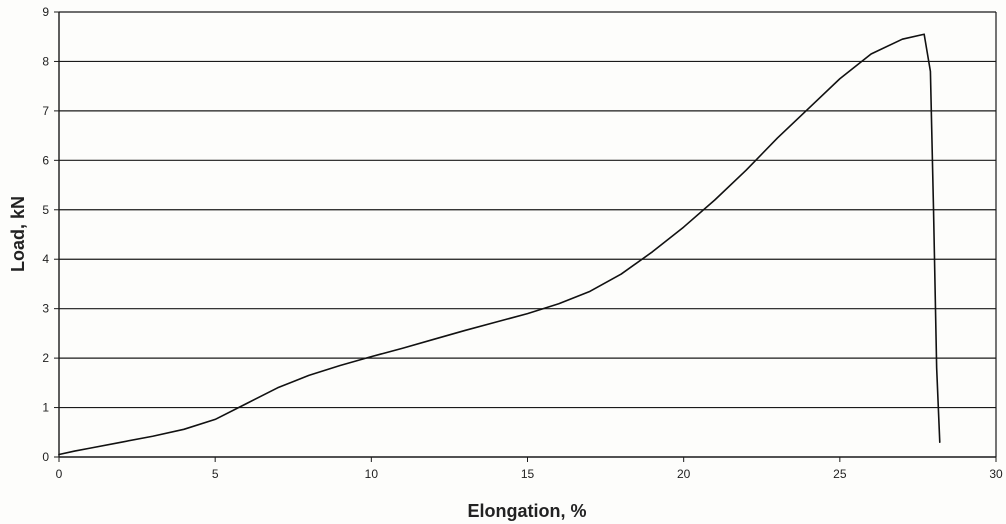 Image resolution: width=1006 pixels, height=524 pixels. I want to click on y-tick-label-7: 7, so click(45, 111).